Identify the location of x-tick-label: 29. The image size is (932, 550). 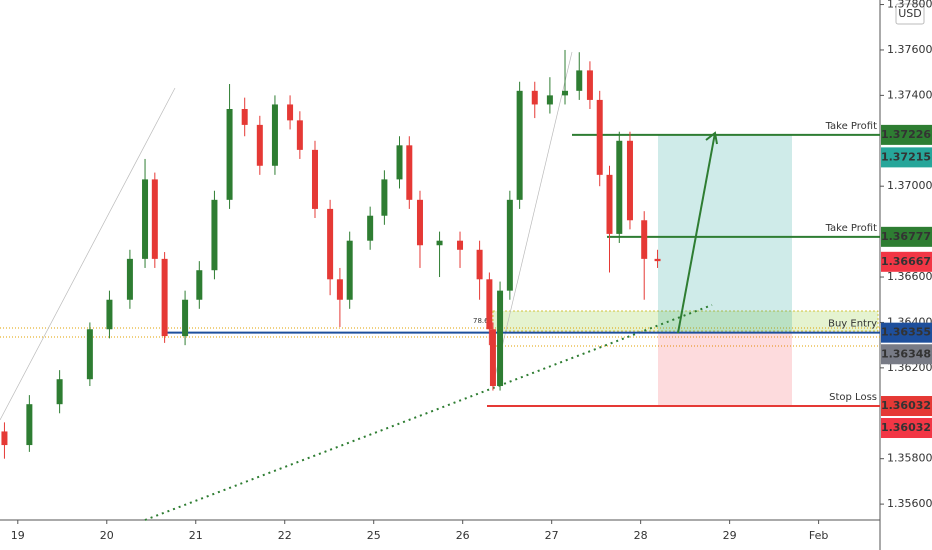
(730, 535).